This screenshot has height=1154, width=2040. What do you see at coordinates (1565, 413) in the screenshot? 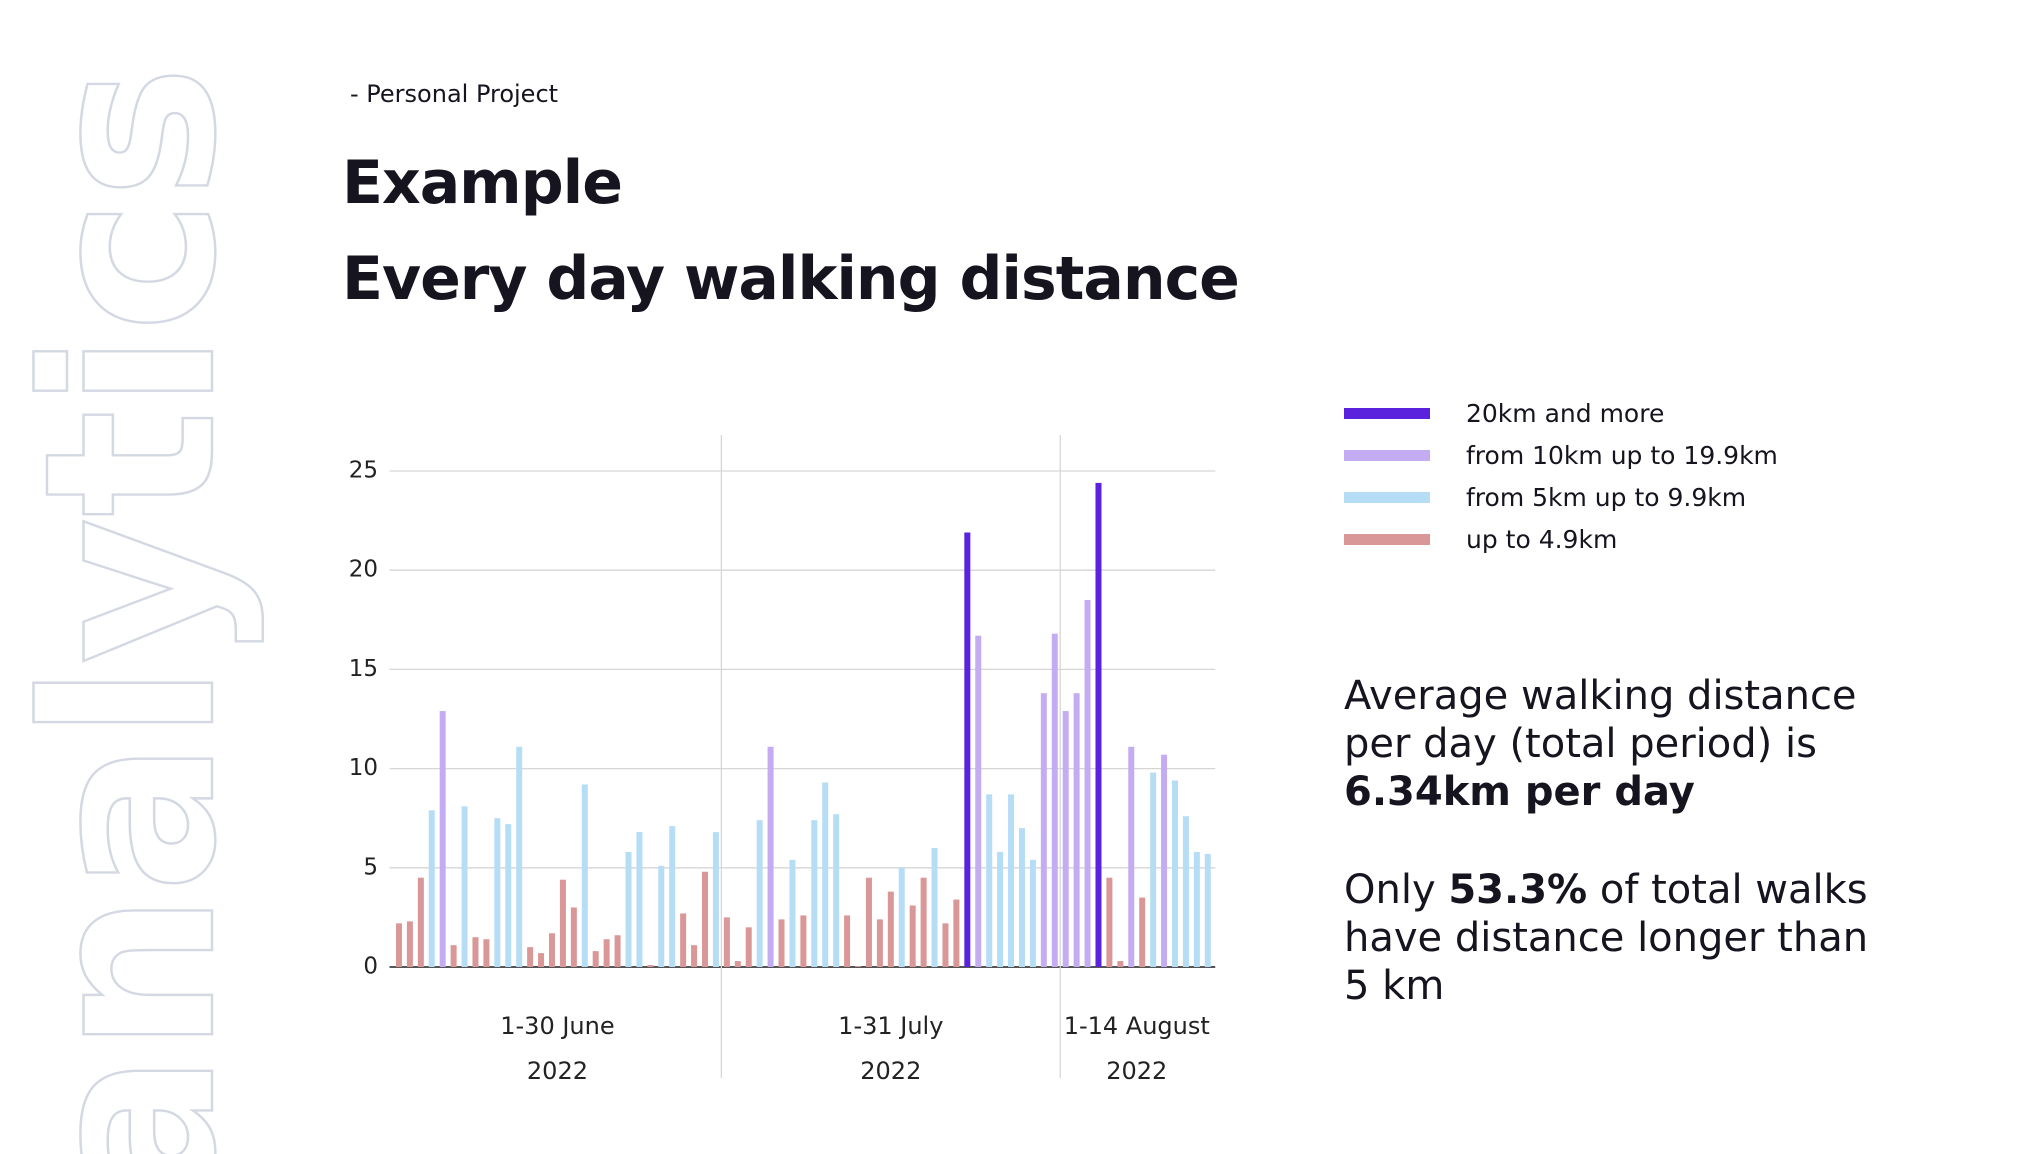
I see `legend-label: 20km and more` at bounding box center [1565, 413].